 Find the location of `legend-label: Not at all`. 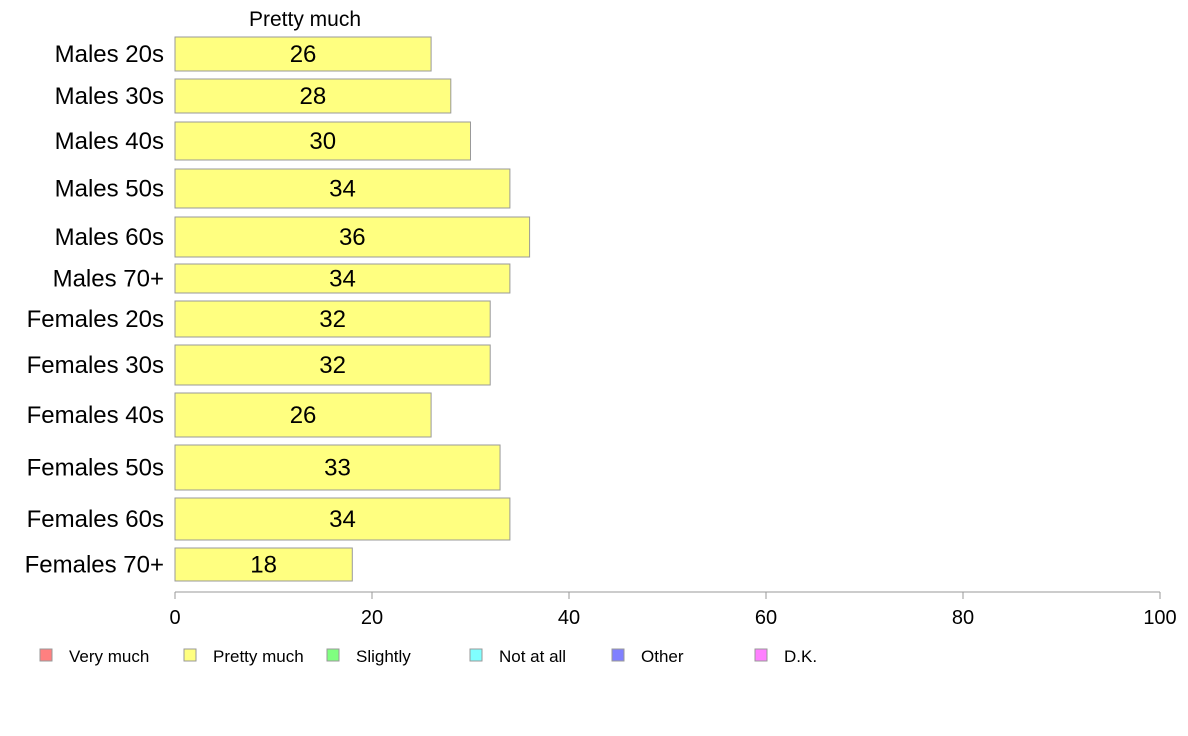

legend-label: Not at all is located at coordinates (532, 656).